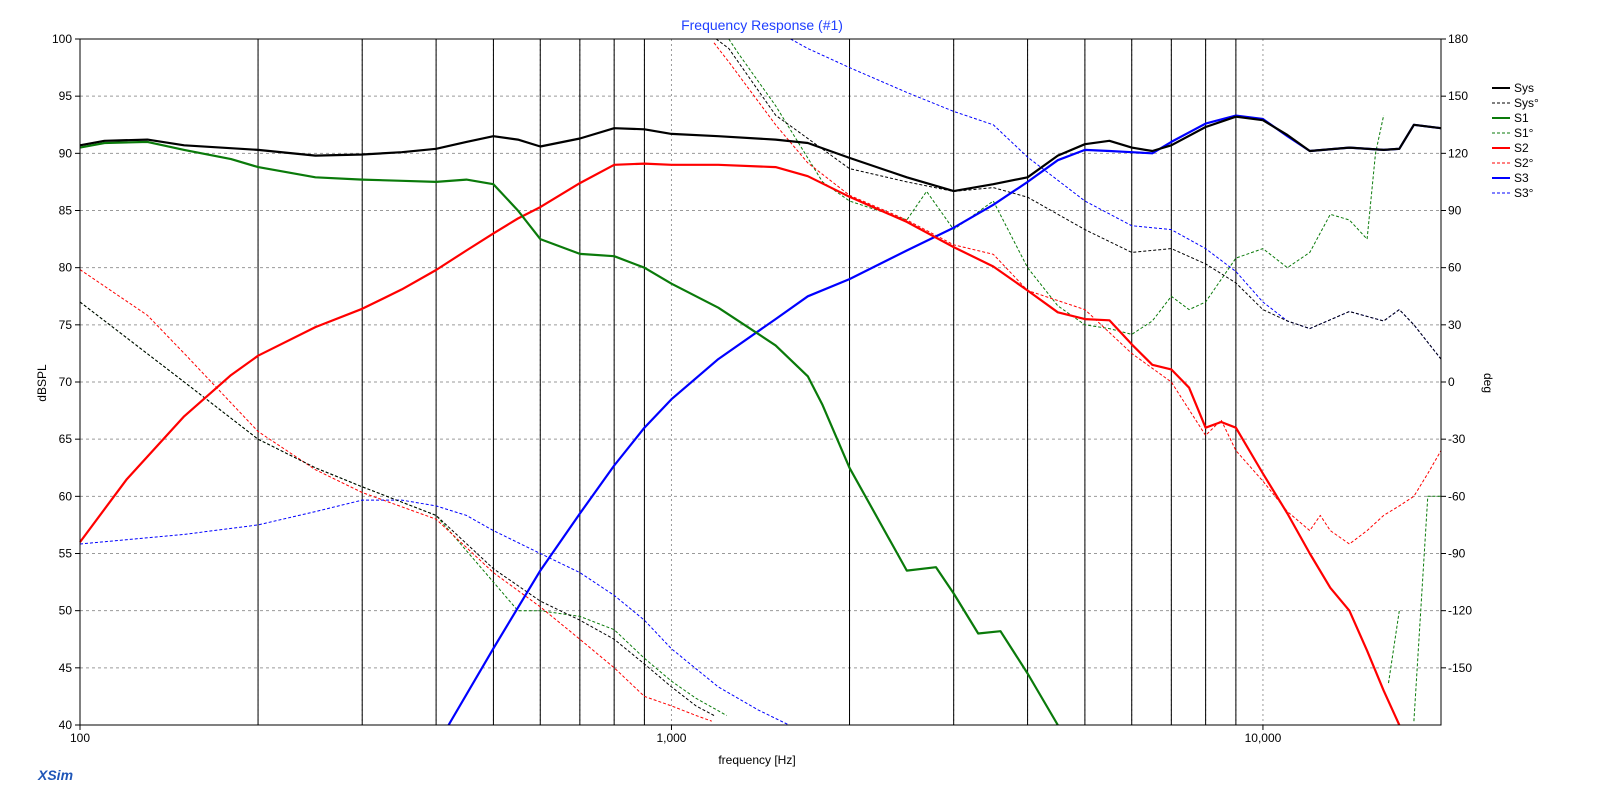 The image size is (1598, 800). What do you see at coordinates (1510, 148) in the screenshot?
I see `legend-entry: S2` at bounding box center [1510, 148].